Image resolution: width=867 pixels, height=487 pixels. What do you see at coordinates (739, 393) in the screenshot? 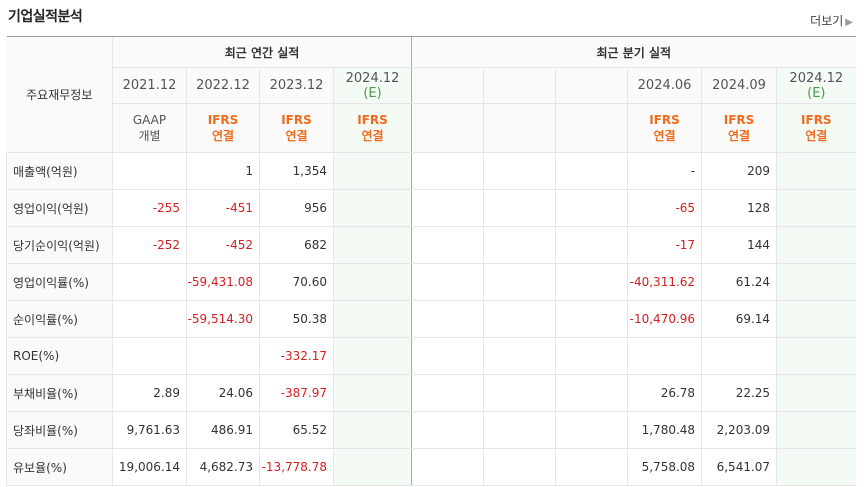
I see `quarter-value-cell: 22.25` at bounding box center [739, 393].